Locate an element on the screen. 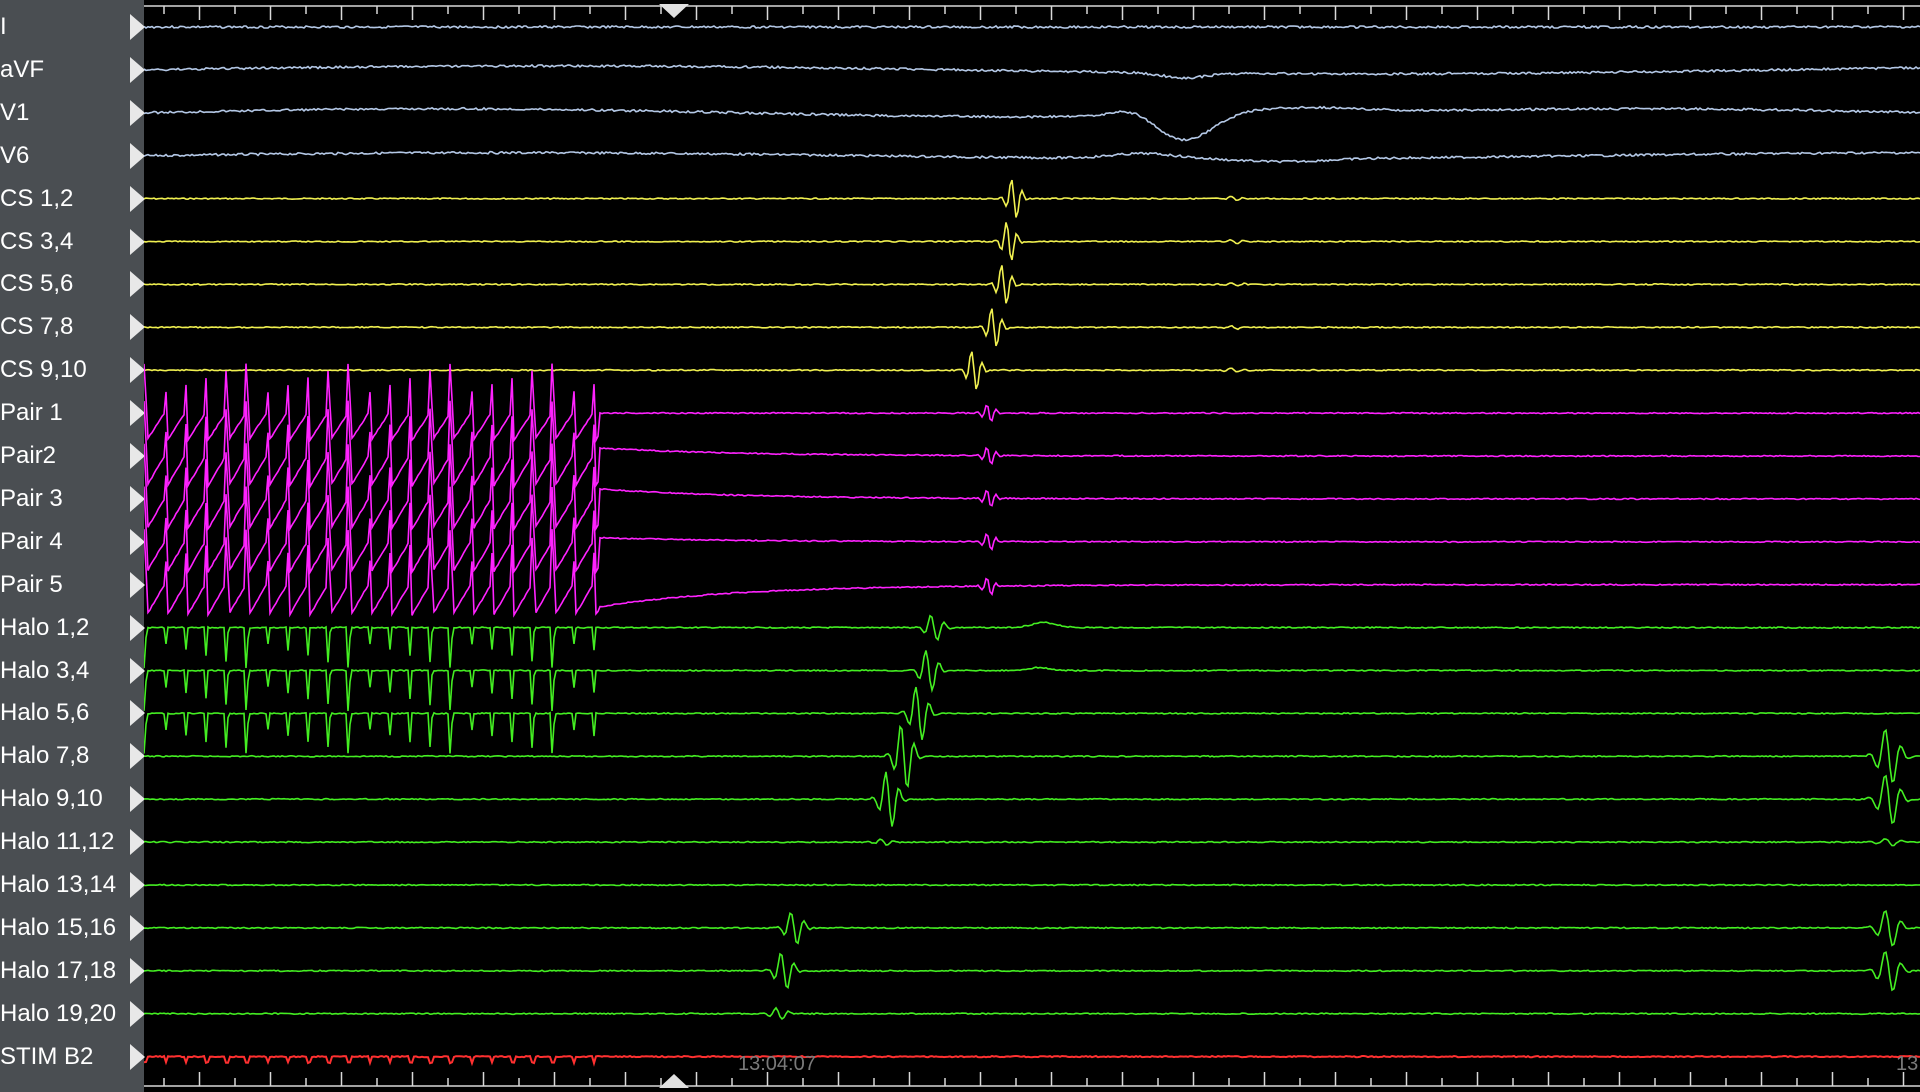 The image size is (1920, 1092). channel-label: V6 is located at coordinates (67, 156).